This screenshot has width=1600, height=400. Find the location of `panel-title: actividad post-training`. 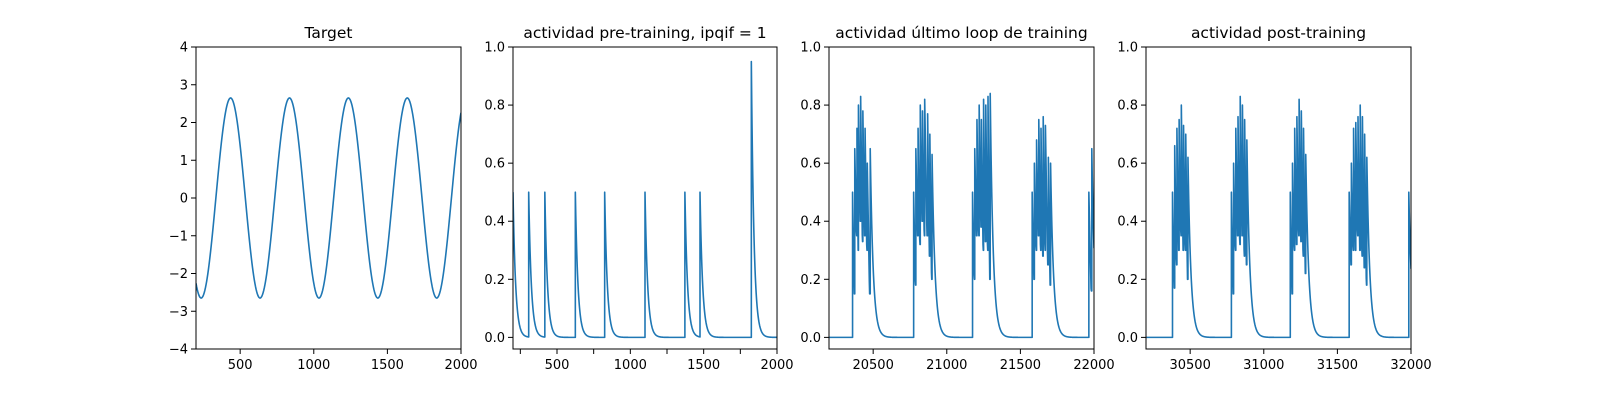

panel-title: actividad post-training is located at coordinates (1278, 33).